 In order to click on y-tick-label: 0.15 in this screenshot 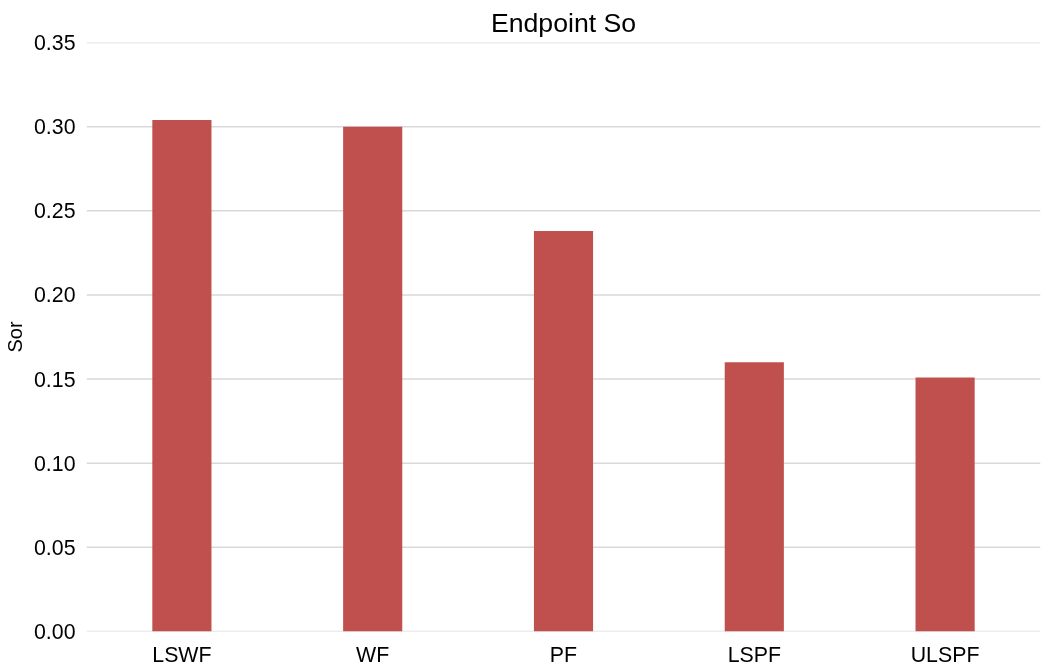, I will do `click(54, 379)`.